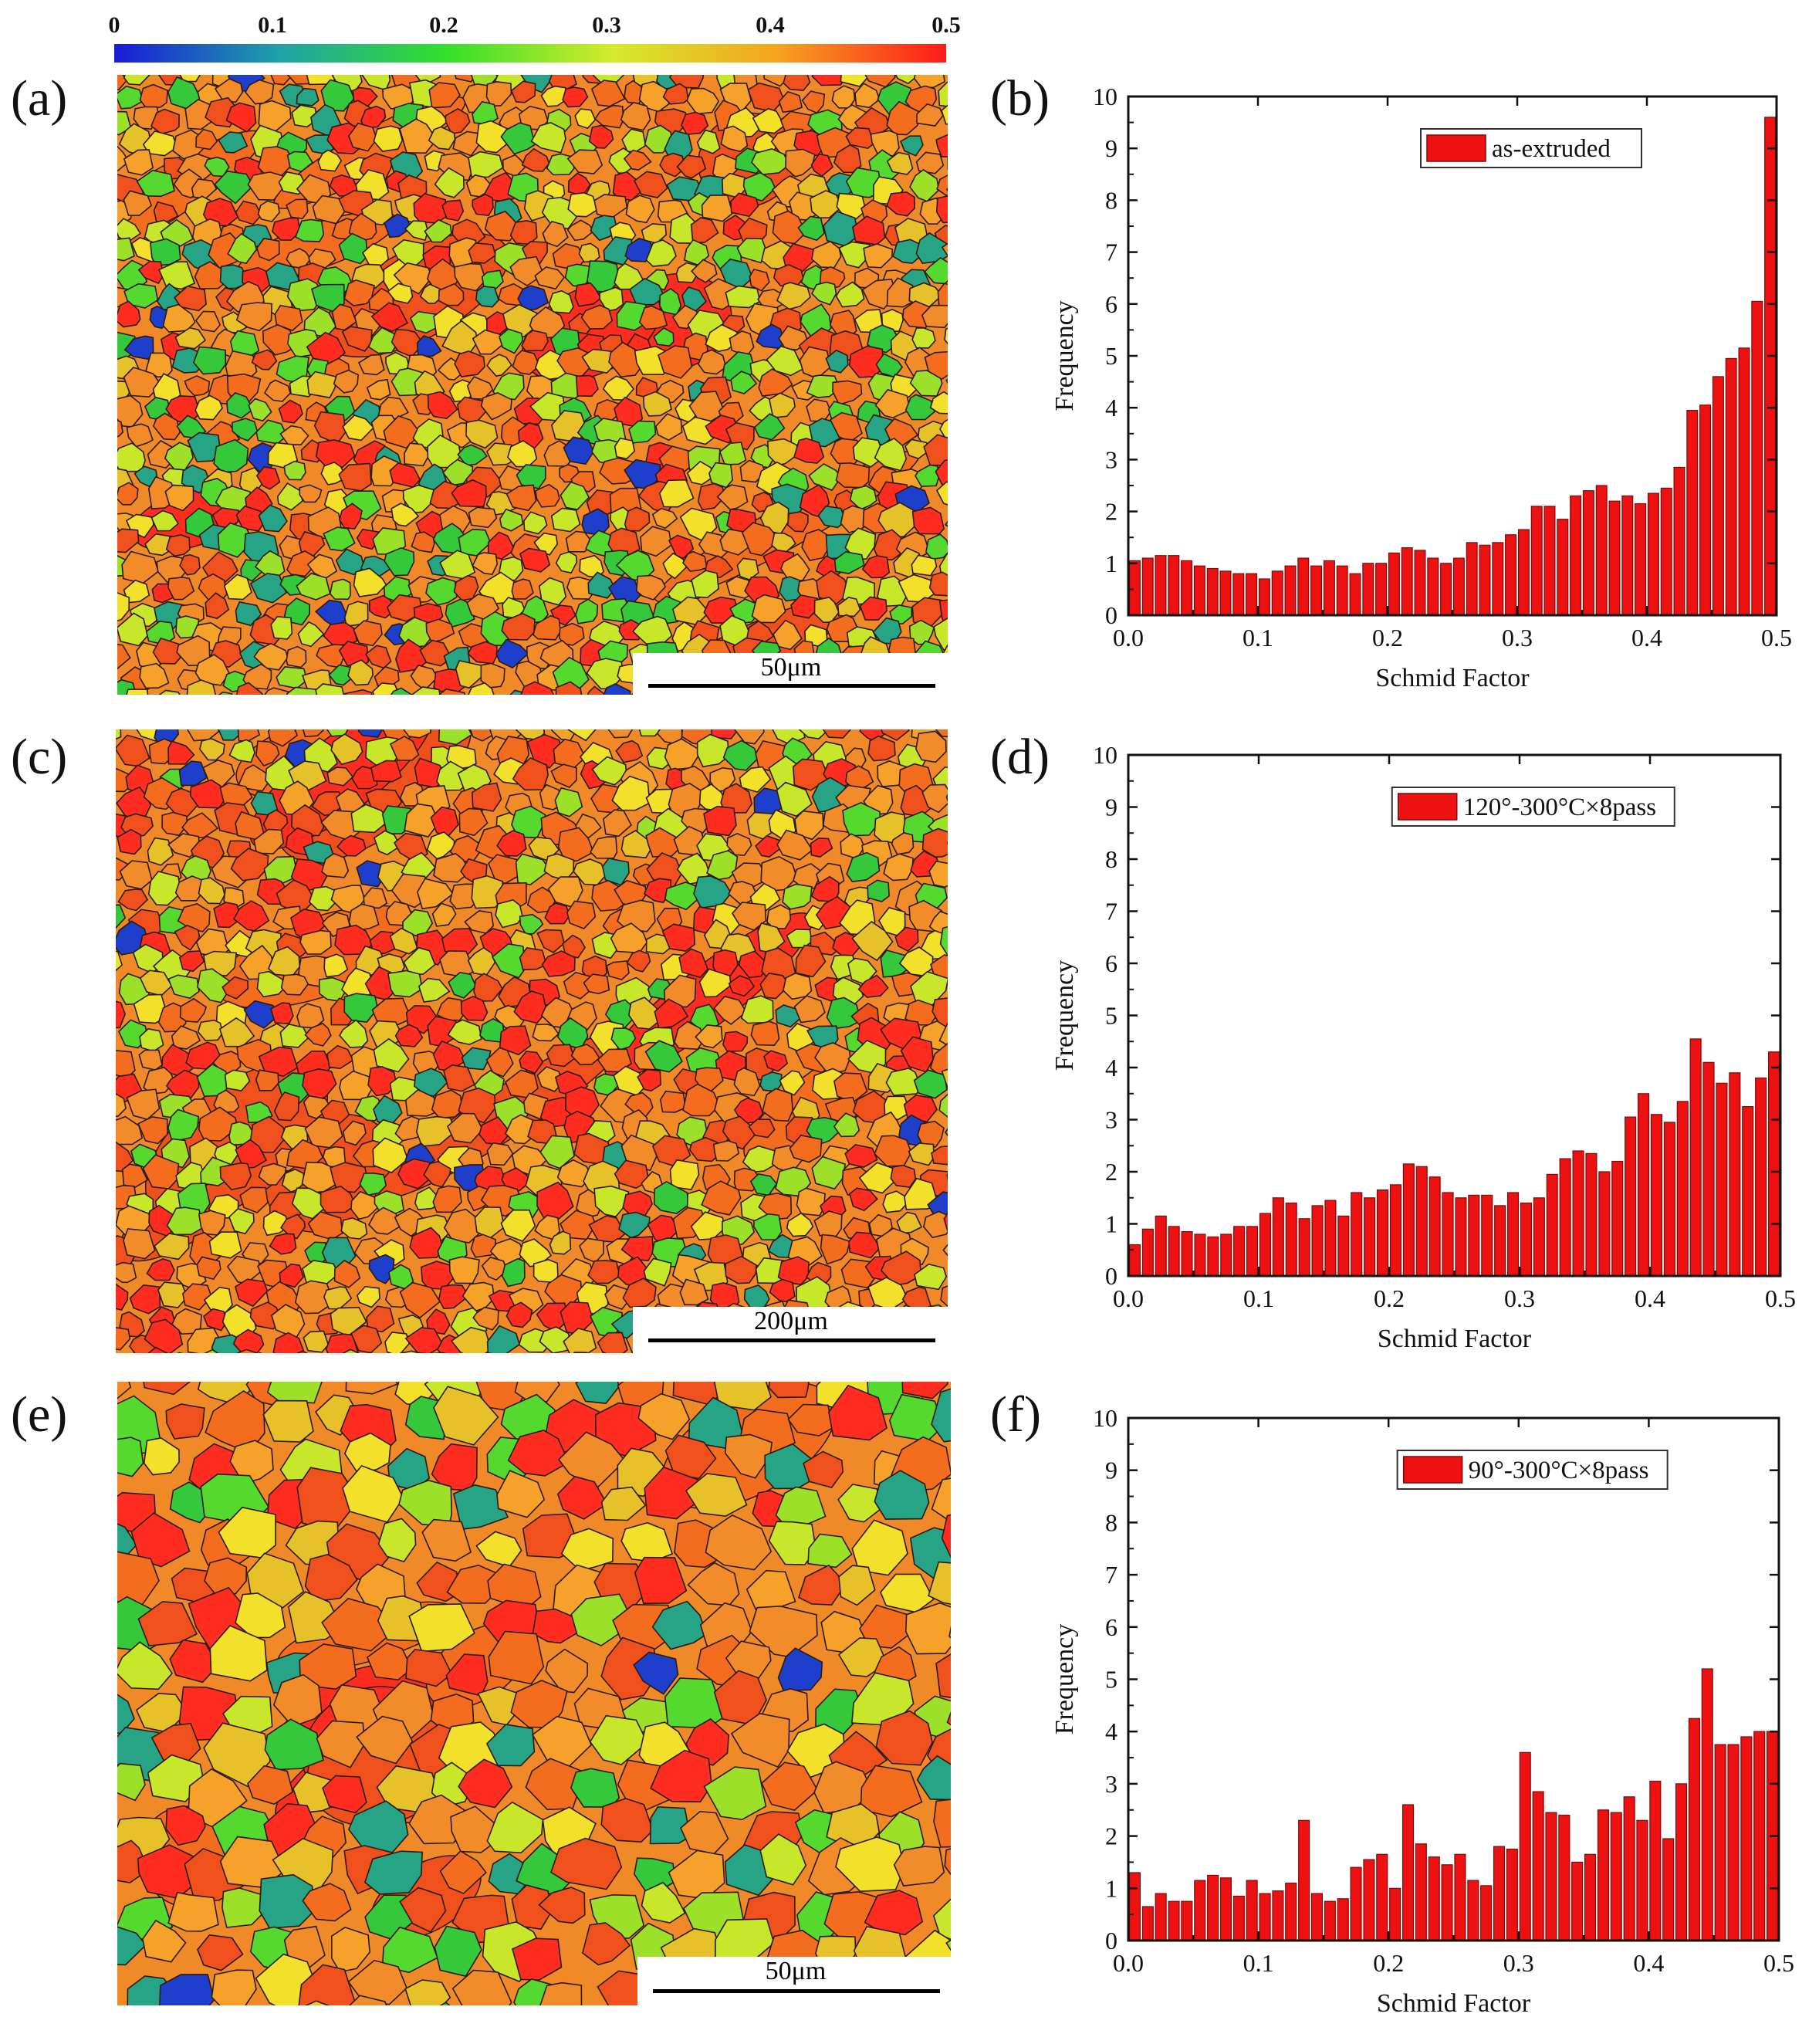 This screenshot has width=1819, height=2044. I want to click on y-tick-label: 3, so click(1111, 459).